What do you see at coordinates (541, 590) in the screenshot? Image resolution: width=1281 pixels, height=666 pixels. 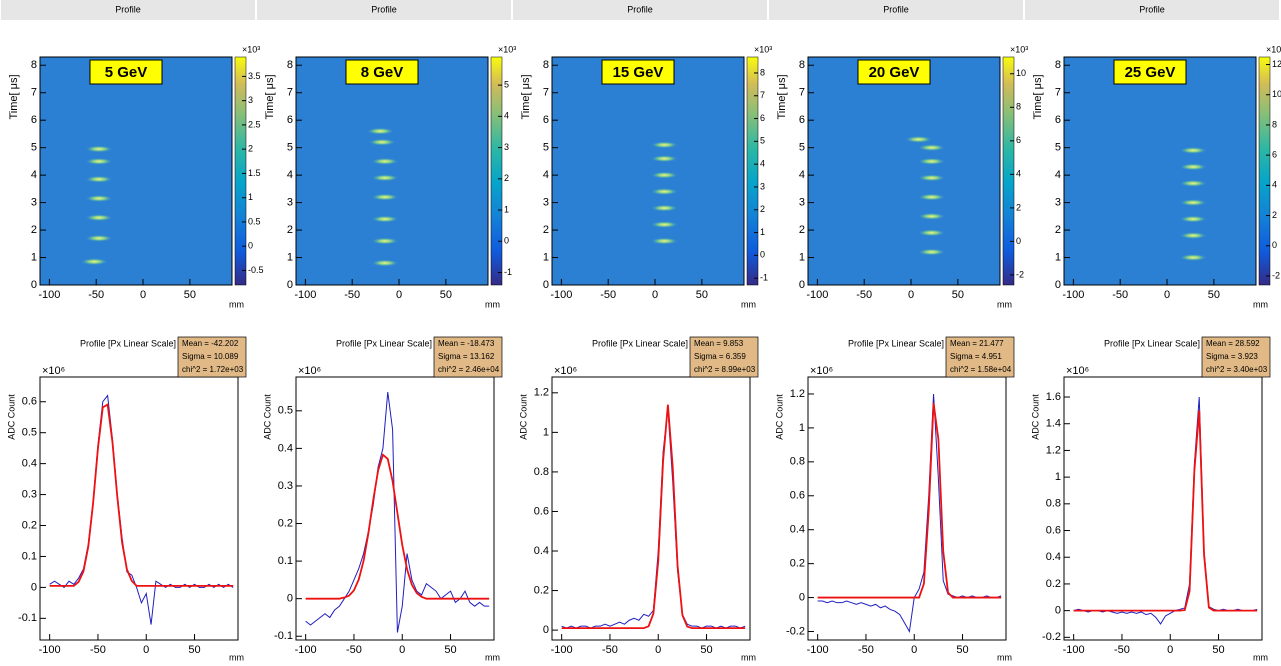 I see `y-tick-label: 0.2` at bounding box center [541, 590].